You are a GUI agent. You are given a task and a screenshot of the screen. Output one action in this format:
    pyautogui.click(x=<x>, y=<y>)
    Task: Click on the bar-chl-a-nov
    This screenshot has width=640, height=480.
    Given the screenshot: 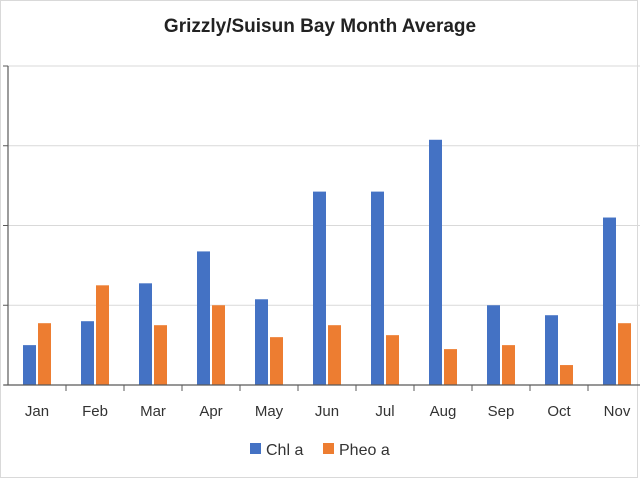 What is the action you would take?
    pyautogui.click(x=609, y=301)
    